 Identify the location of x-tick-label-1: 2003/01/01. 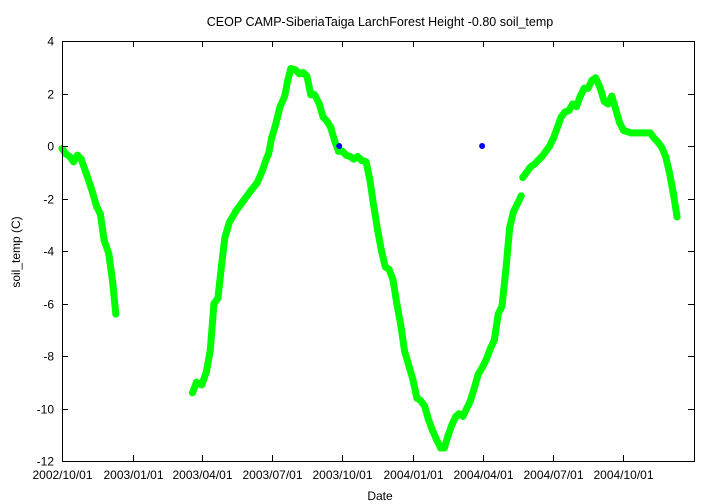
(133, 475).